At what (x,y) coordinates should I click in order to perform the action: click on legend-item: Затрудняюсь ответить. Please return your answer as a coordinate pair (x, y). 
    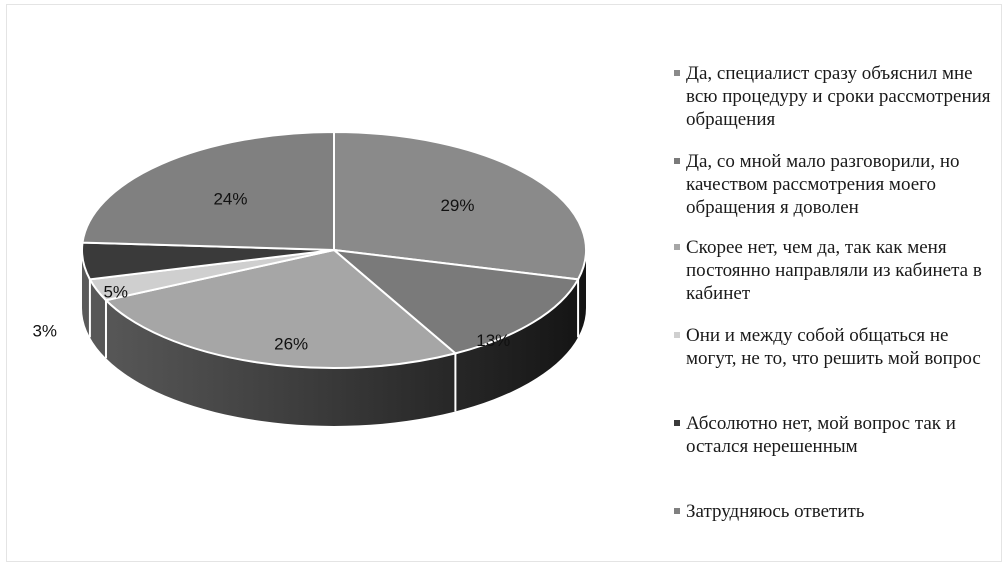
    Looking at the image, I should click on (833, 511).